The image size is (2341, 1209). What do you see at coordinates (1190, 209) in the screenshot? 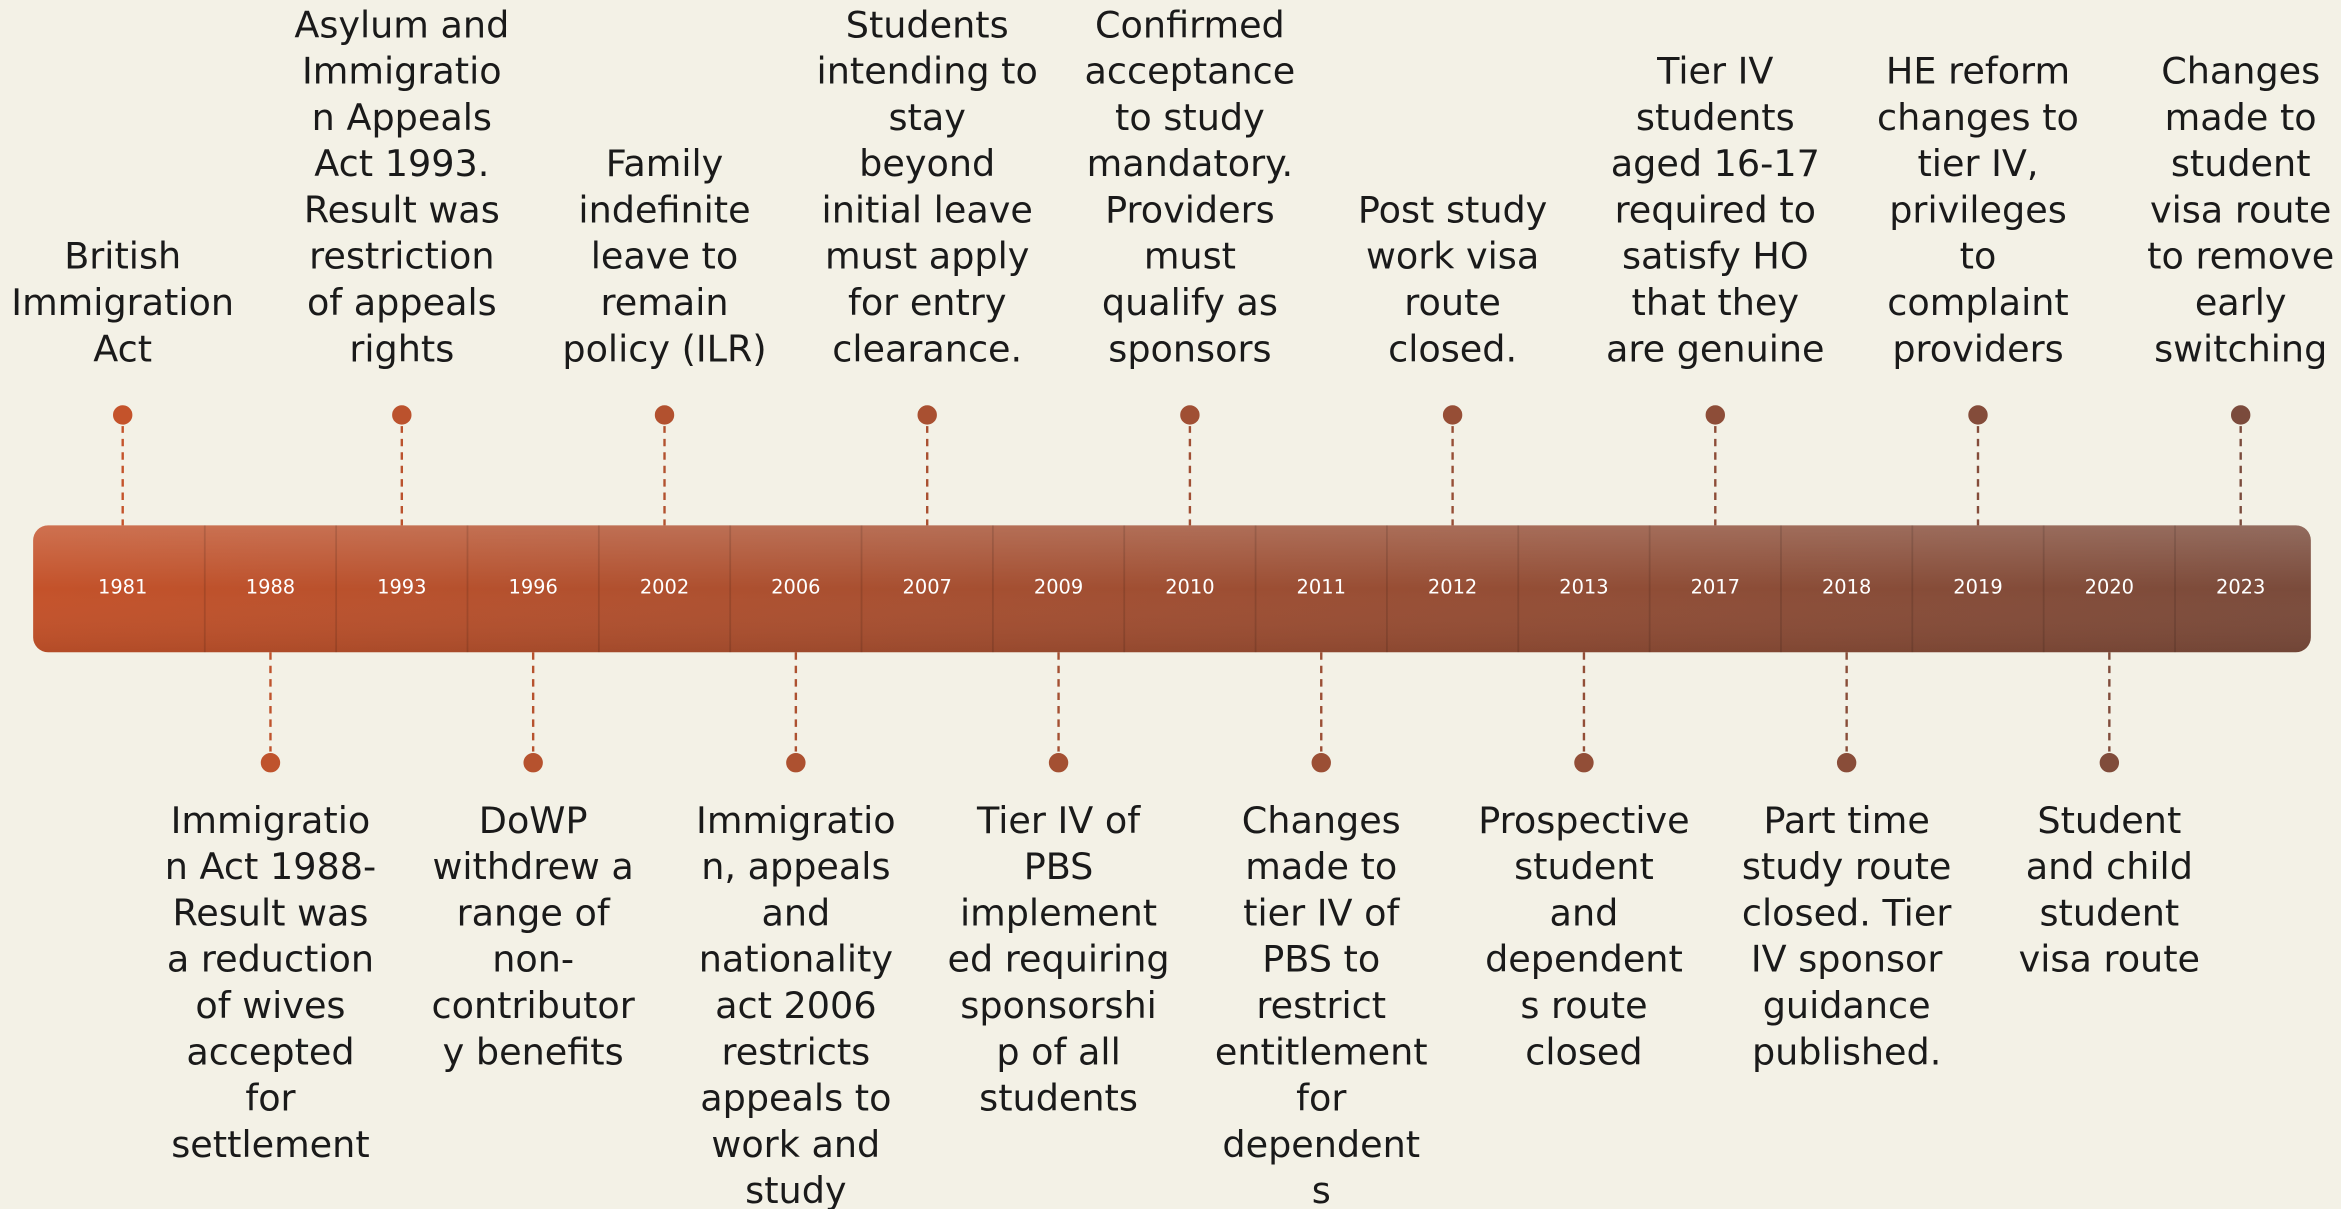
I see `event-text: Providers` at bounding box center [1190, 209].